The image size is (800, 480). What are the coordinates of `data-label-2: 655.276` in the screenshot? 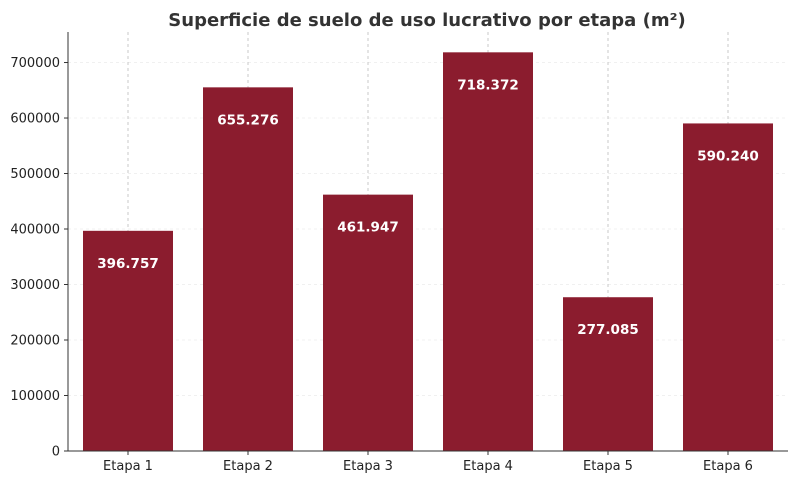 It's located at (248, 120).